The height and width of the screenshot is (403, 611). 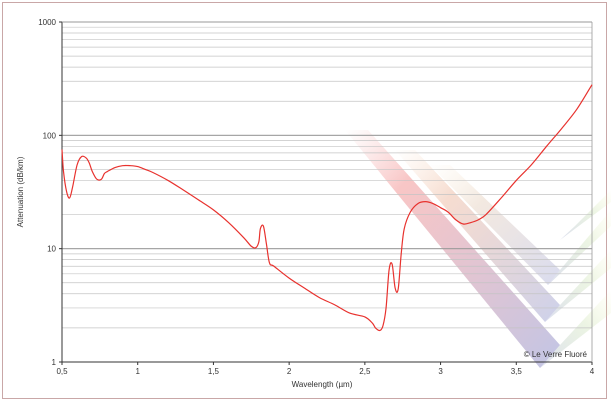 I want to click on x-tick-label: 0,5, so click(x=62, y=371).